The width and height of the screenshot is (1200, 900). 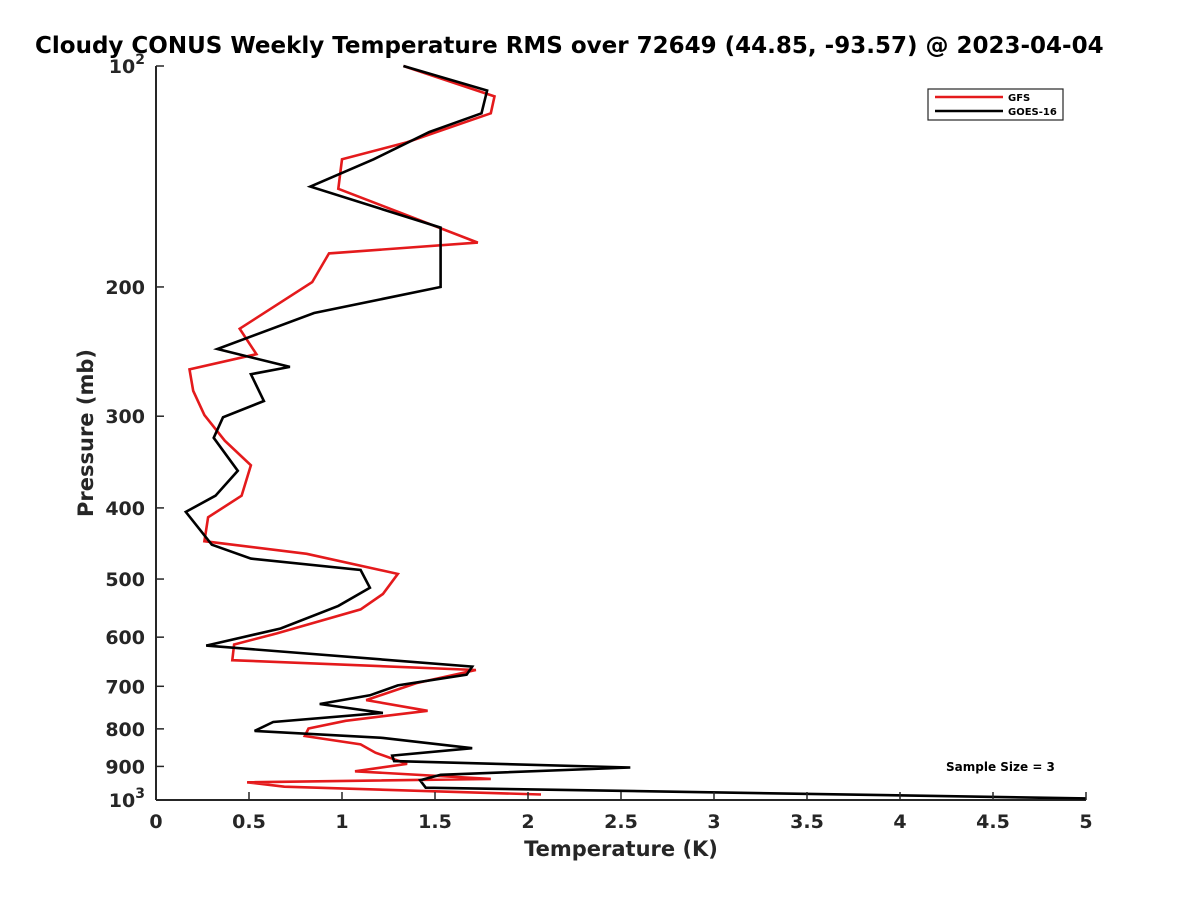 What do you see at coordinates (435, 822) in the screenshot?
I see `x-tick-label: 1.5` at bounding box center [435, 822].